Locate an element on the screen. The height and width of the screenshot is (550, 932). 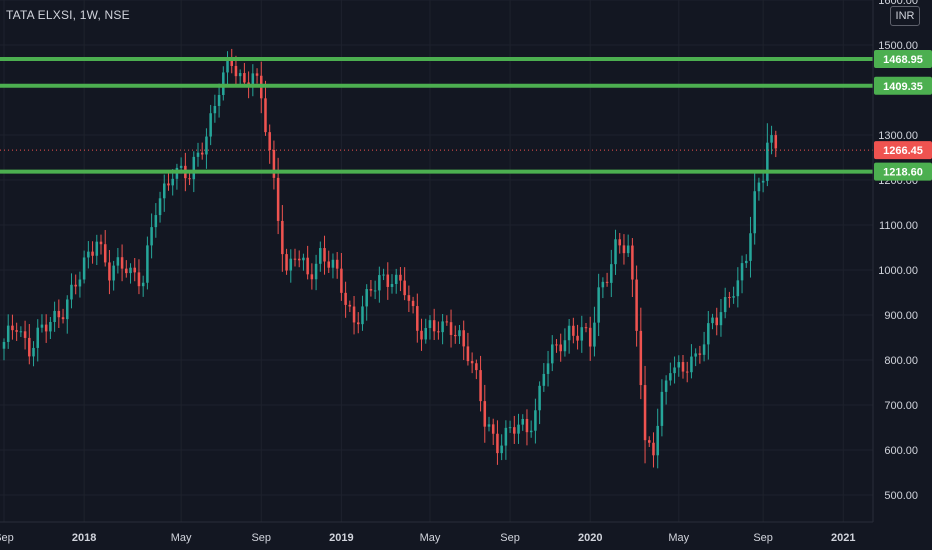
price-badge-label: 1266.45 is located at coordinates (903, 151).